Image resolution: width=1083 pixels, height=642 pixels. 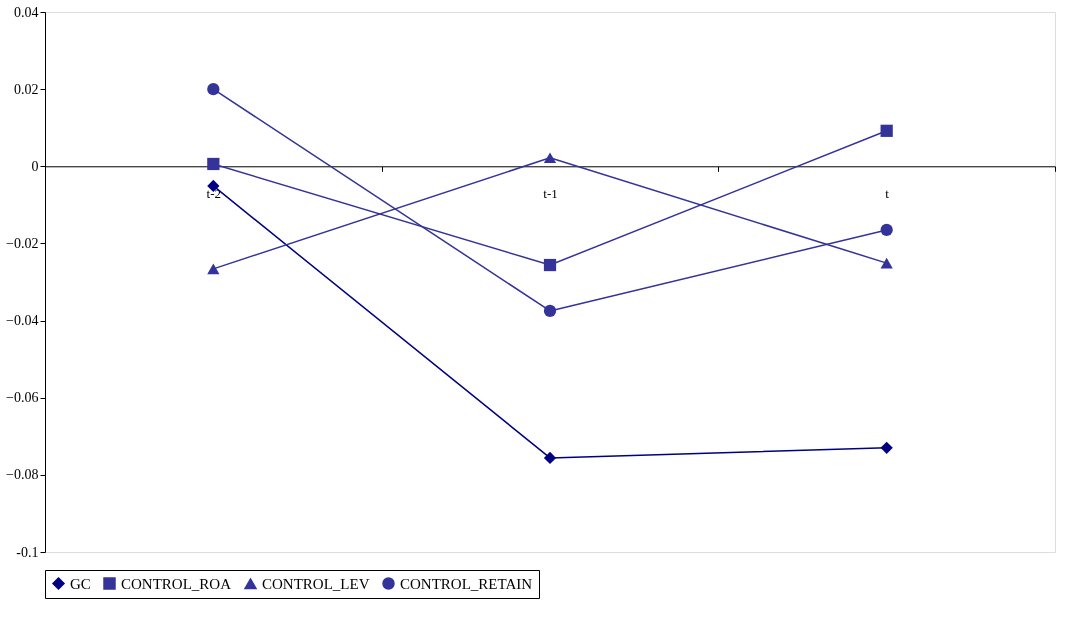 What do you see at coordinates (316, 583) in the screenshot?
I see `legend-label: CONTROL_LEV` at bounding box center [316, 583].